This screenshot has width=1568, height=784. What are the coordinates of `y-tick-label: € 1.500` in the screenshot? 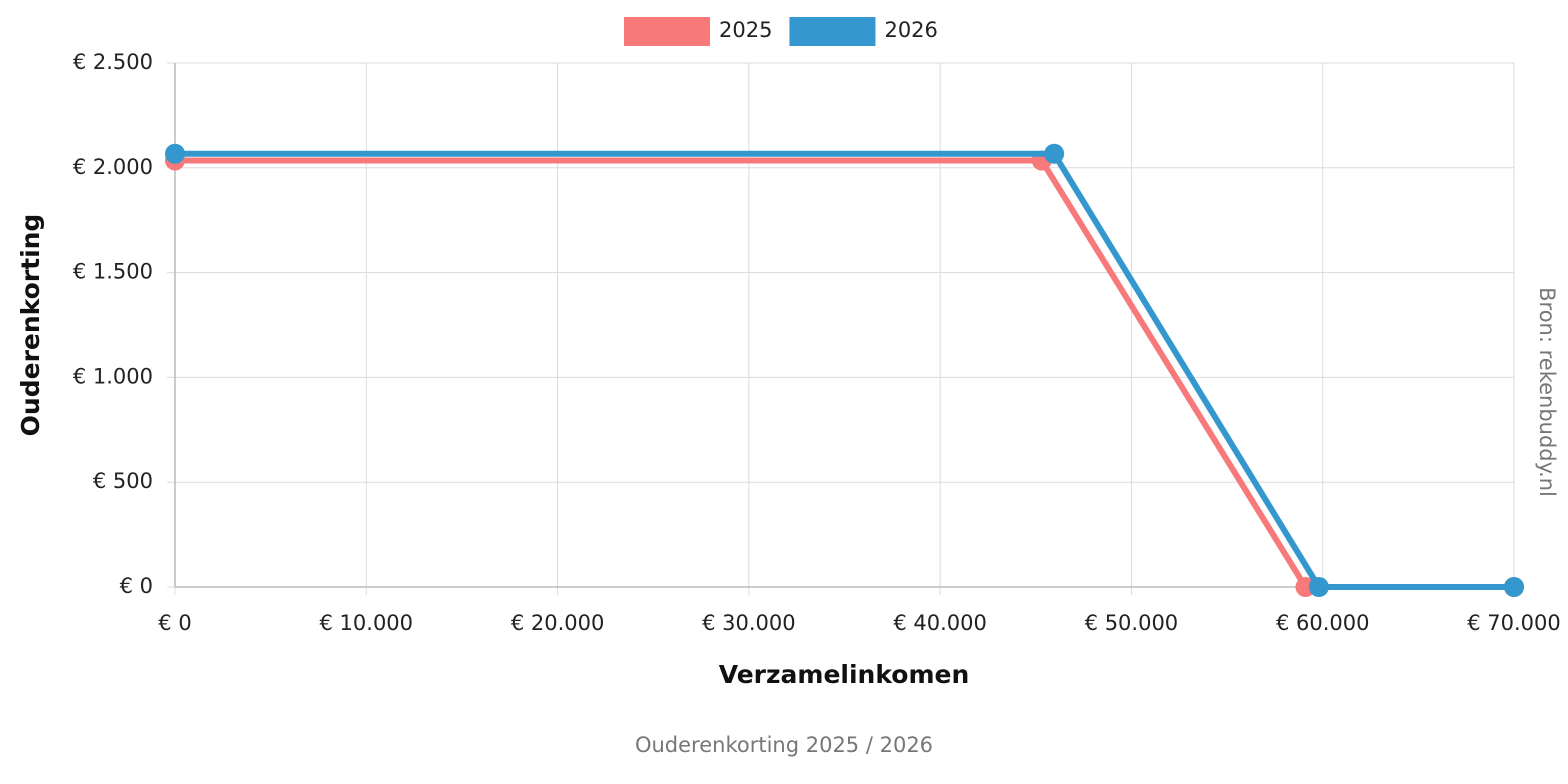 It's located at (113, 272).